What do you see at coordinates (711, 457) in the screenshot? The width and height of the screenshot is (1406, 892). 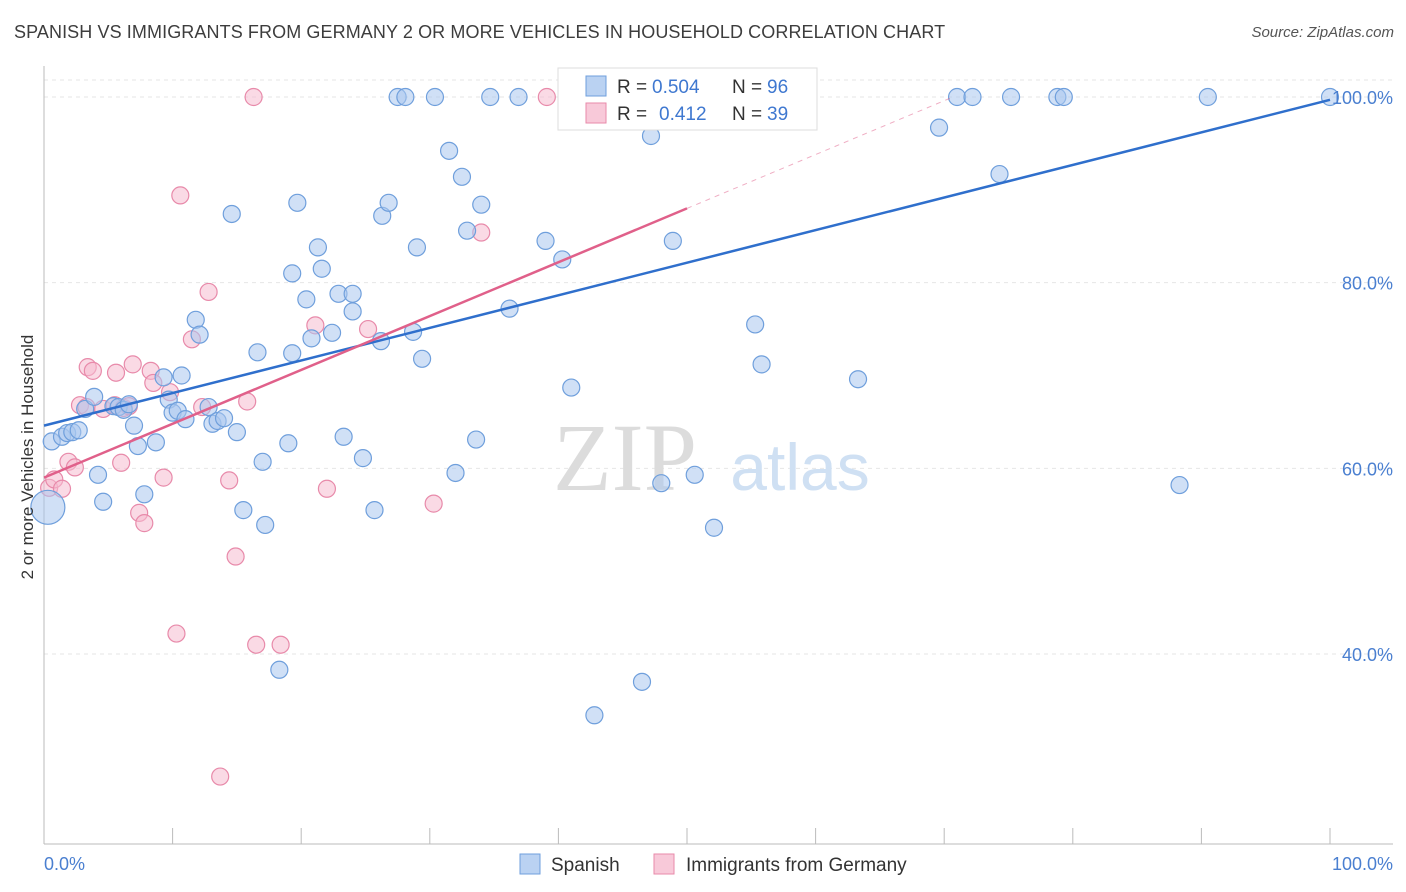 I see `watermark: ZIP atlas` at bounding box center [711, 457].